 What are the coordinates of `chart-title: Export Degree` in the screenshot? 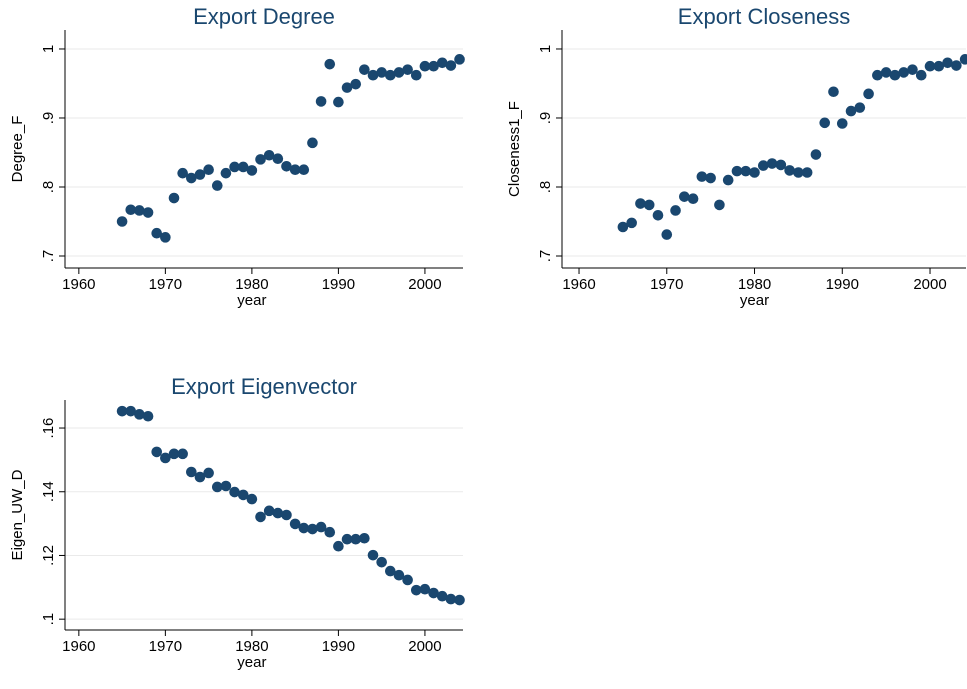 It's located at (264, 16).